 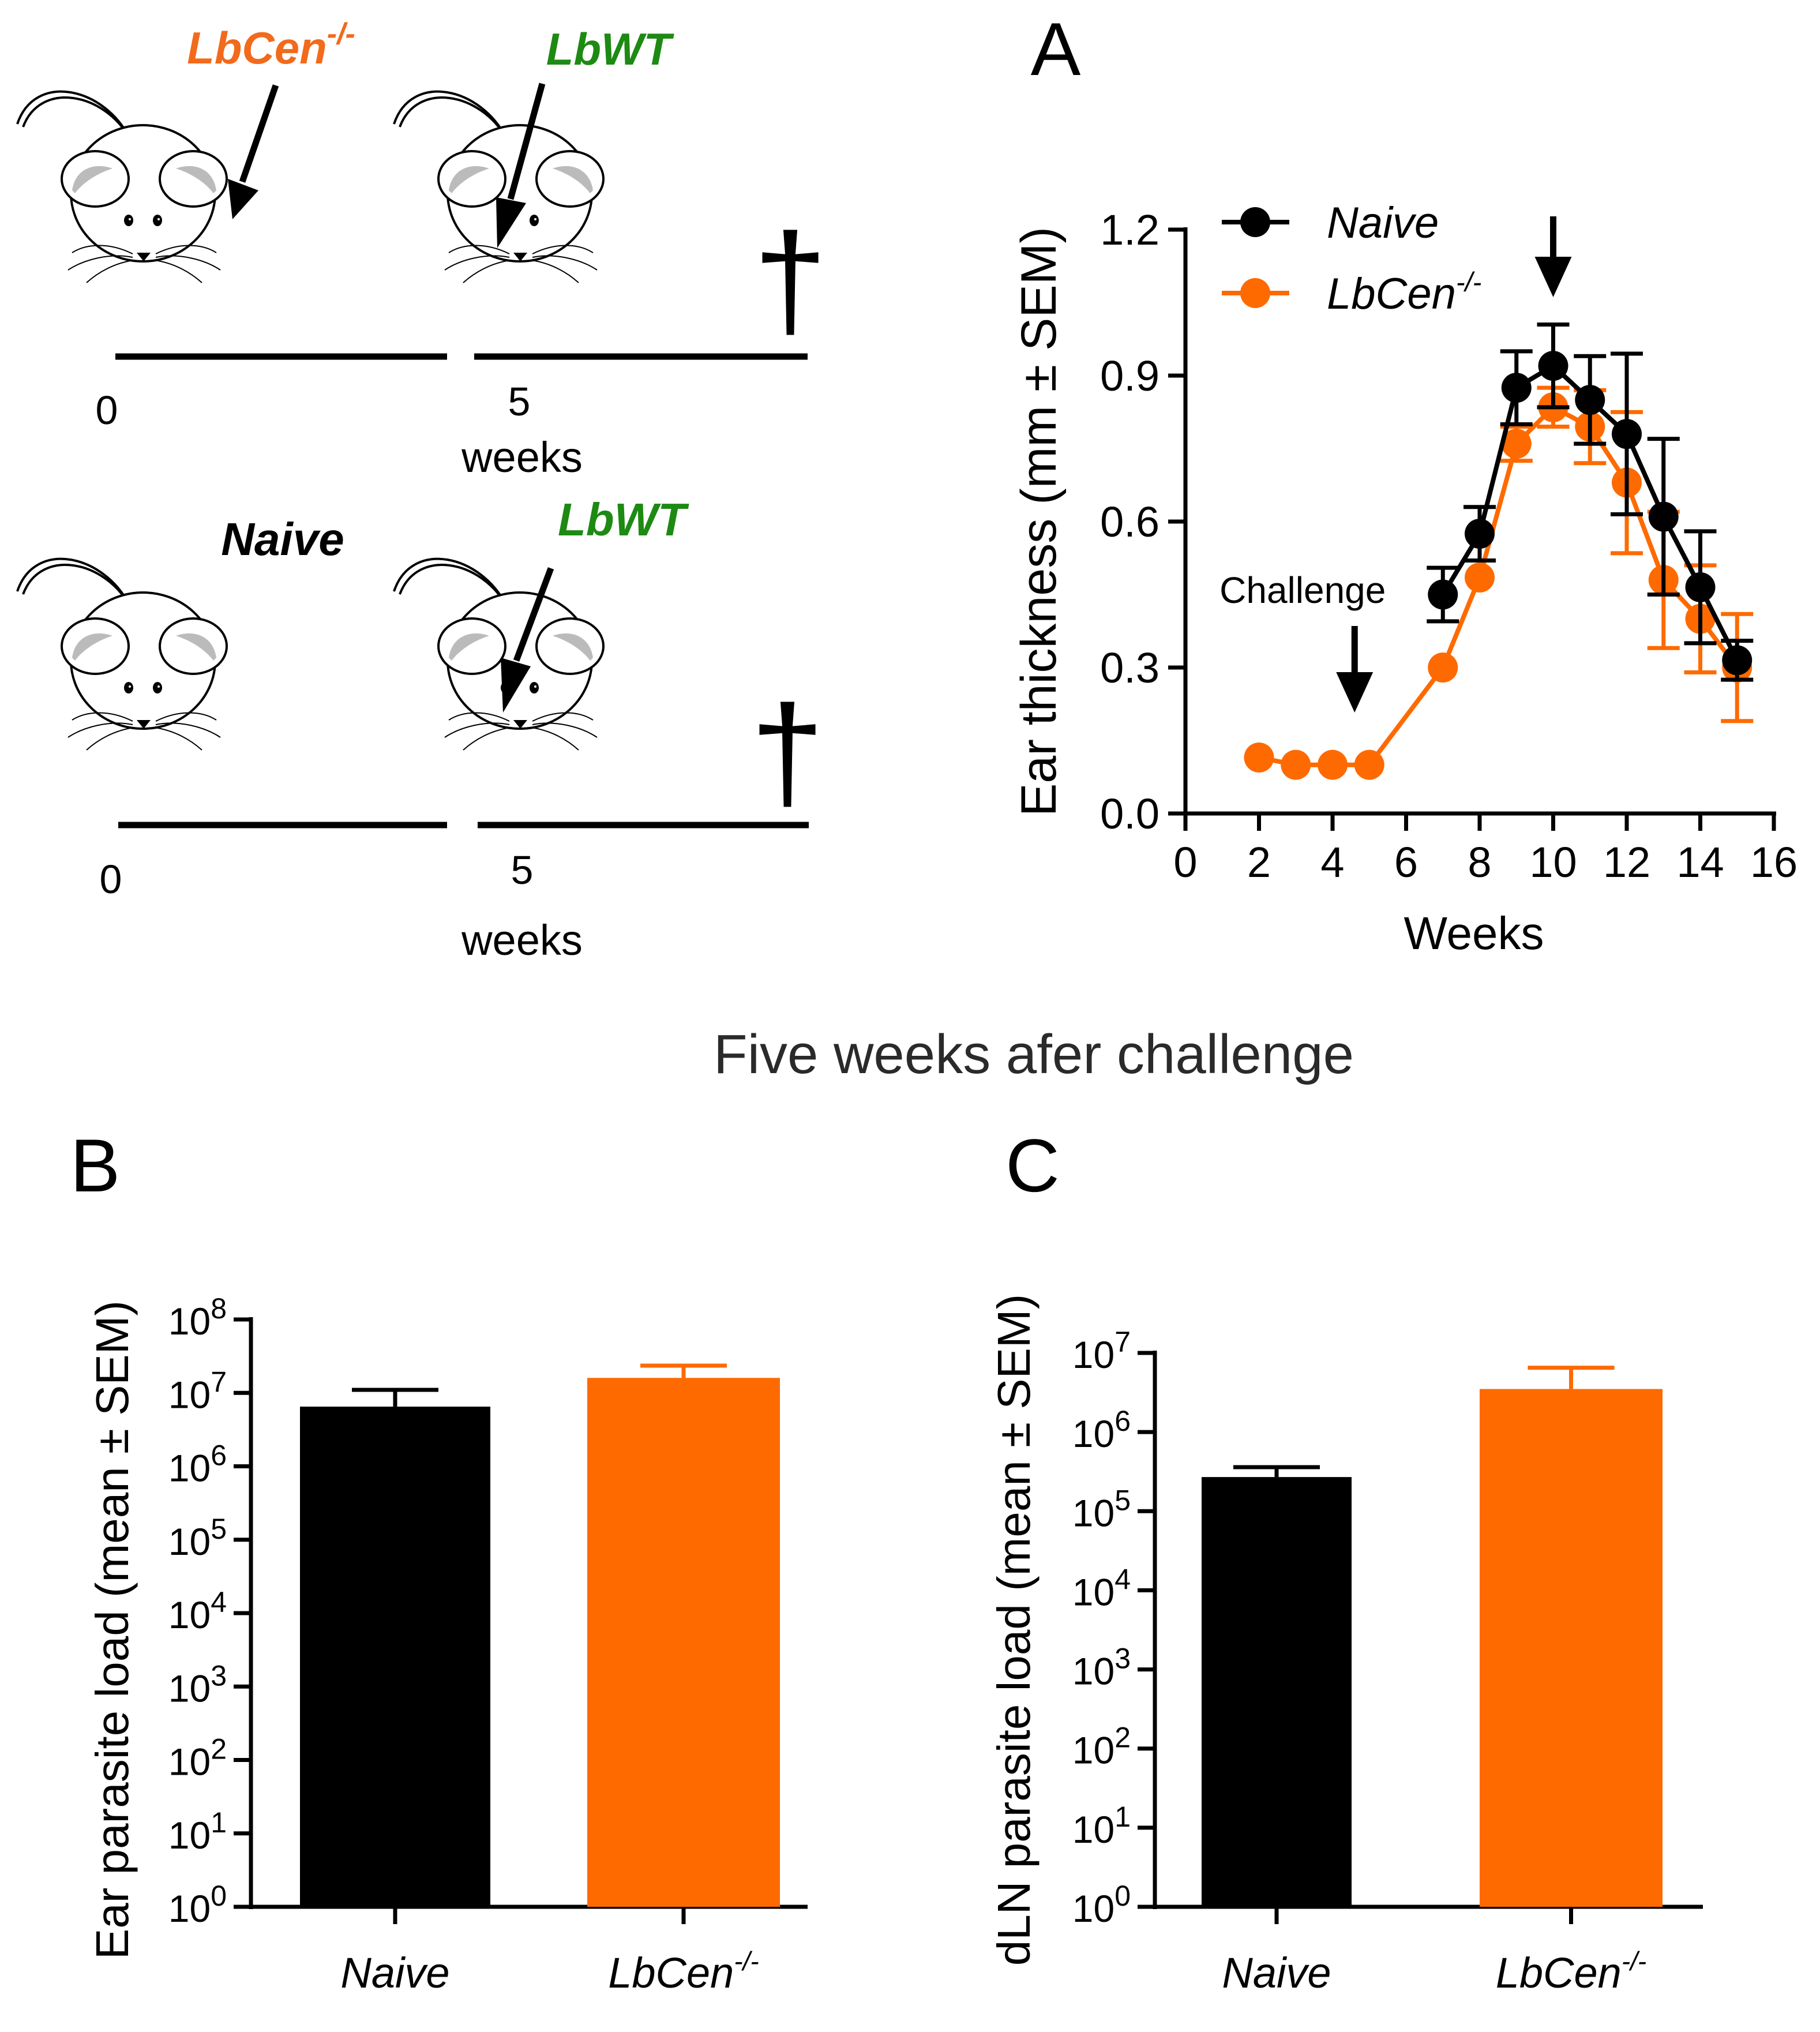 I want to click on group2-weeks-label: weeks, so click(x=522, y=940).